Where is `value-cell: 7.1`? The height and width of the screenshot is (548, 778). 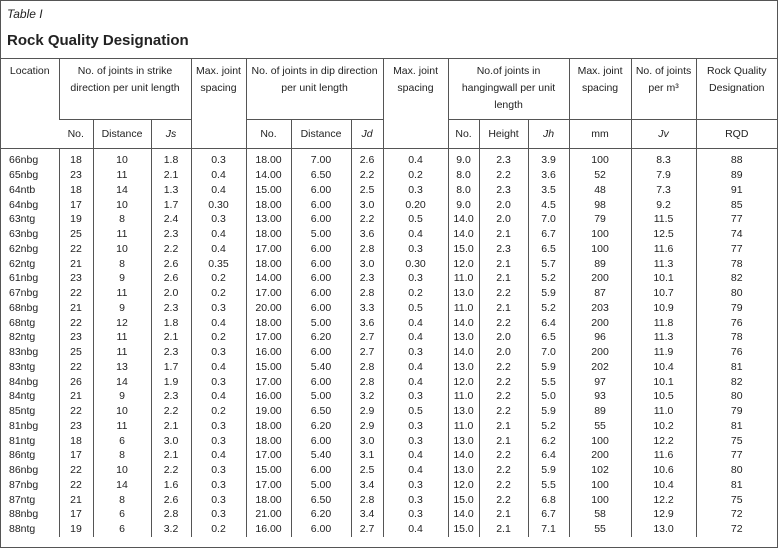 value-cell: 7.1 is located at coordinates (548, 529).